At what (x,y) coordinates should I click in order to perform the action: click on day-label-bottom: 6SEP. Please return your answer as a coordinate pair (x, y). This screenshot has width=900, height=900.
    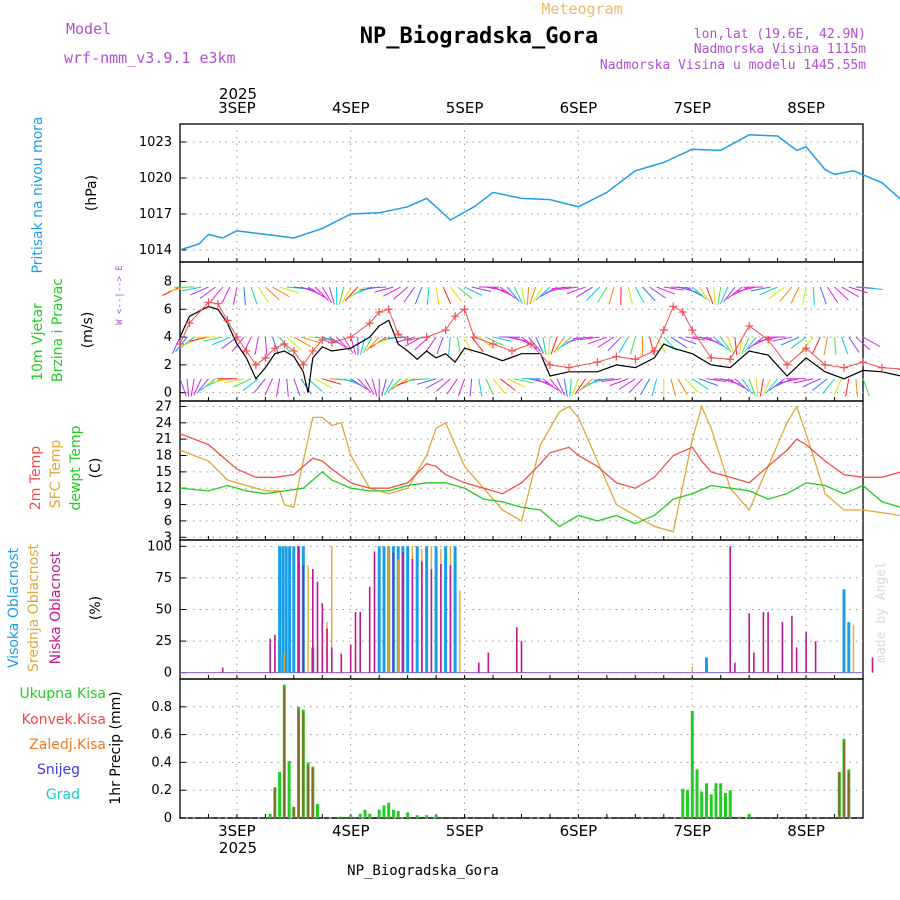
    Looking at the image, I should click on (579, 831).